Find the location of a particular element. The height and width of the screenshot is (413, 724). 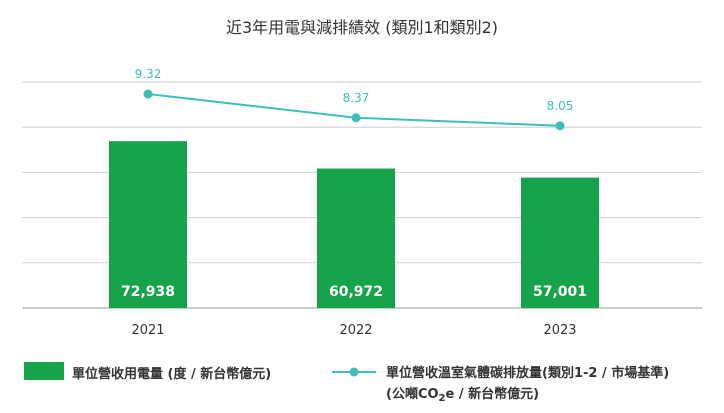

line-point-2023 is located at coordinates (560, 126).